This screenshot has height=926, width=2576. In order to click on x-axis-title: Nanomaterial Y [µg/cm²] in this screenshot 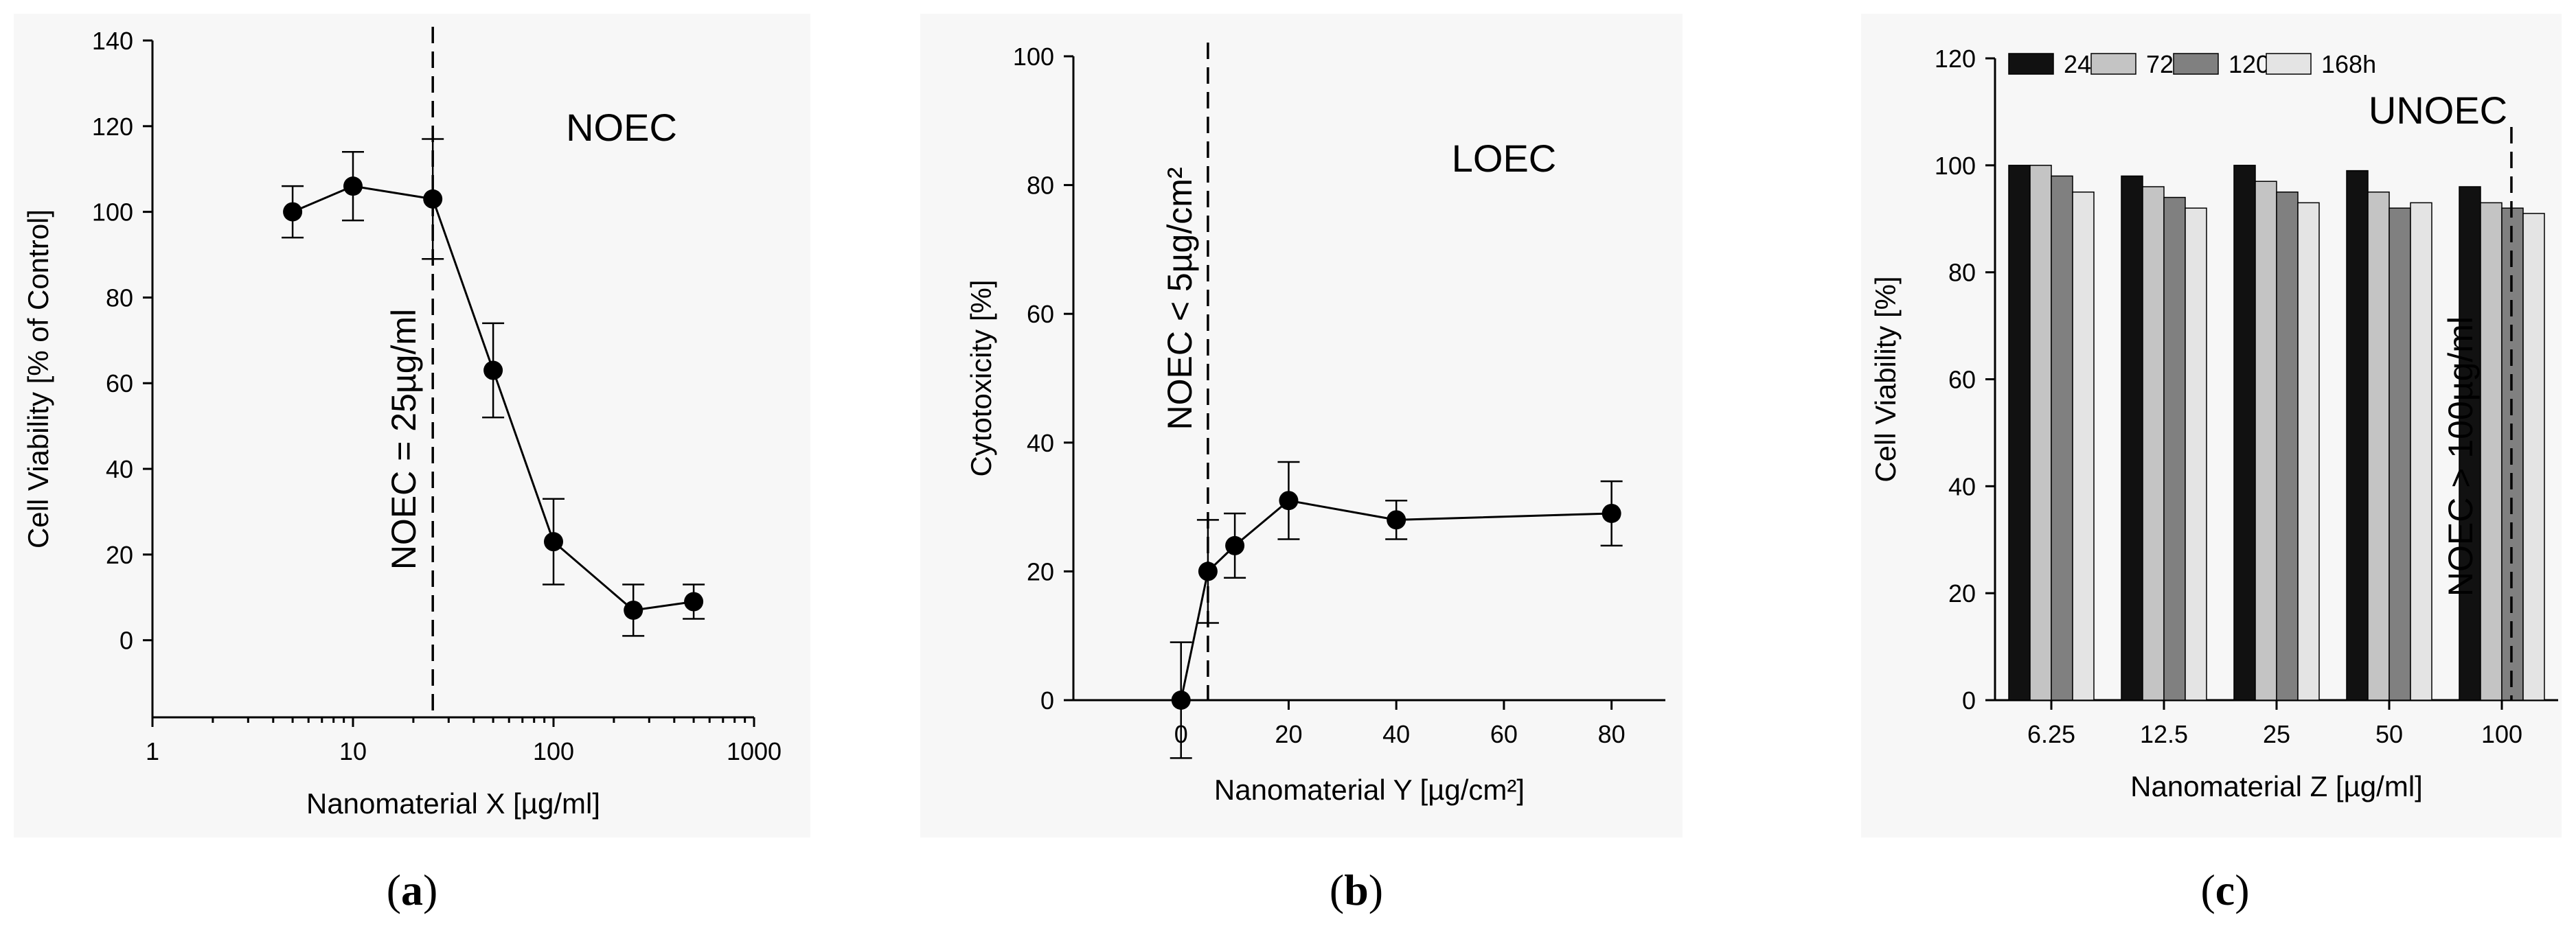, I will do `click(1369, 790)`.